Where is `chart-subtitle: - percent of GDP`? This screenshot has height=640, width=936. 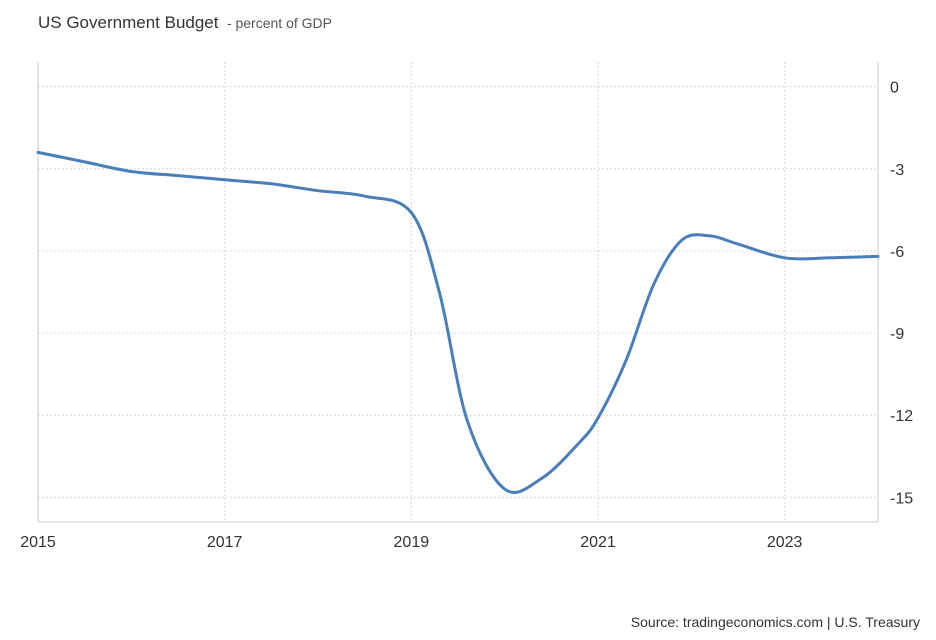
chart-subtitle: - percent of GDP is located at coordinates (279, 23).